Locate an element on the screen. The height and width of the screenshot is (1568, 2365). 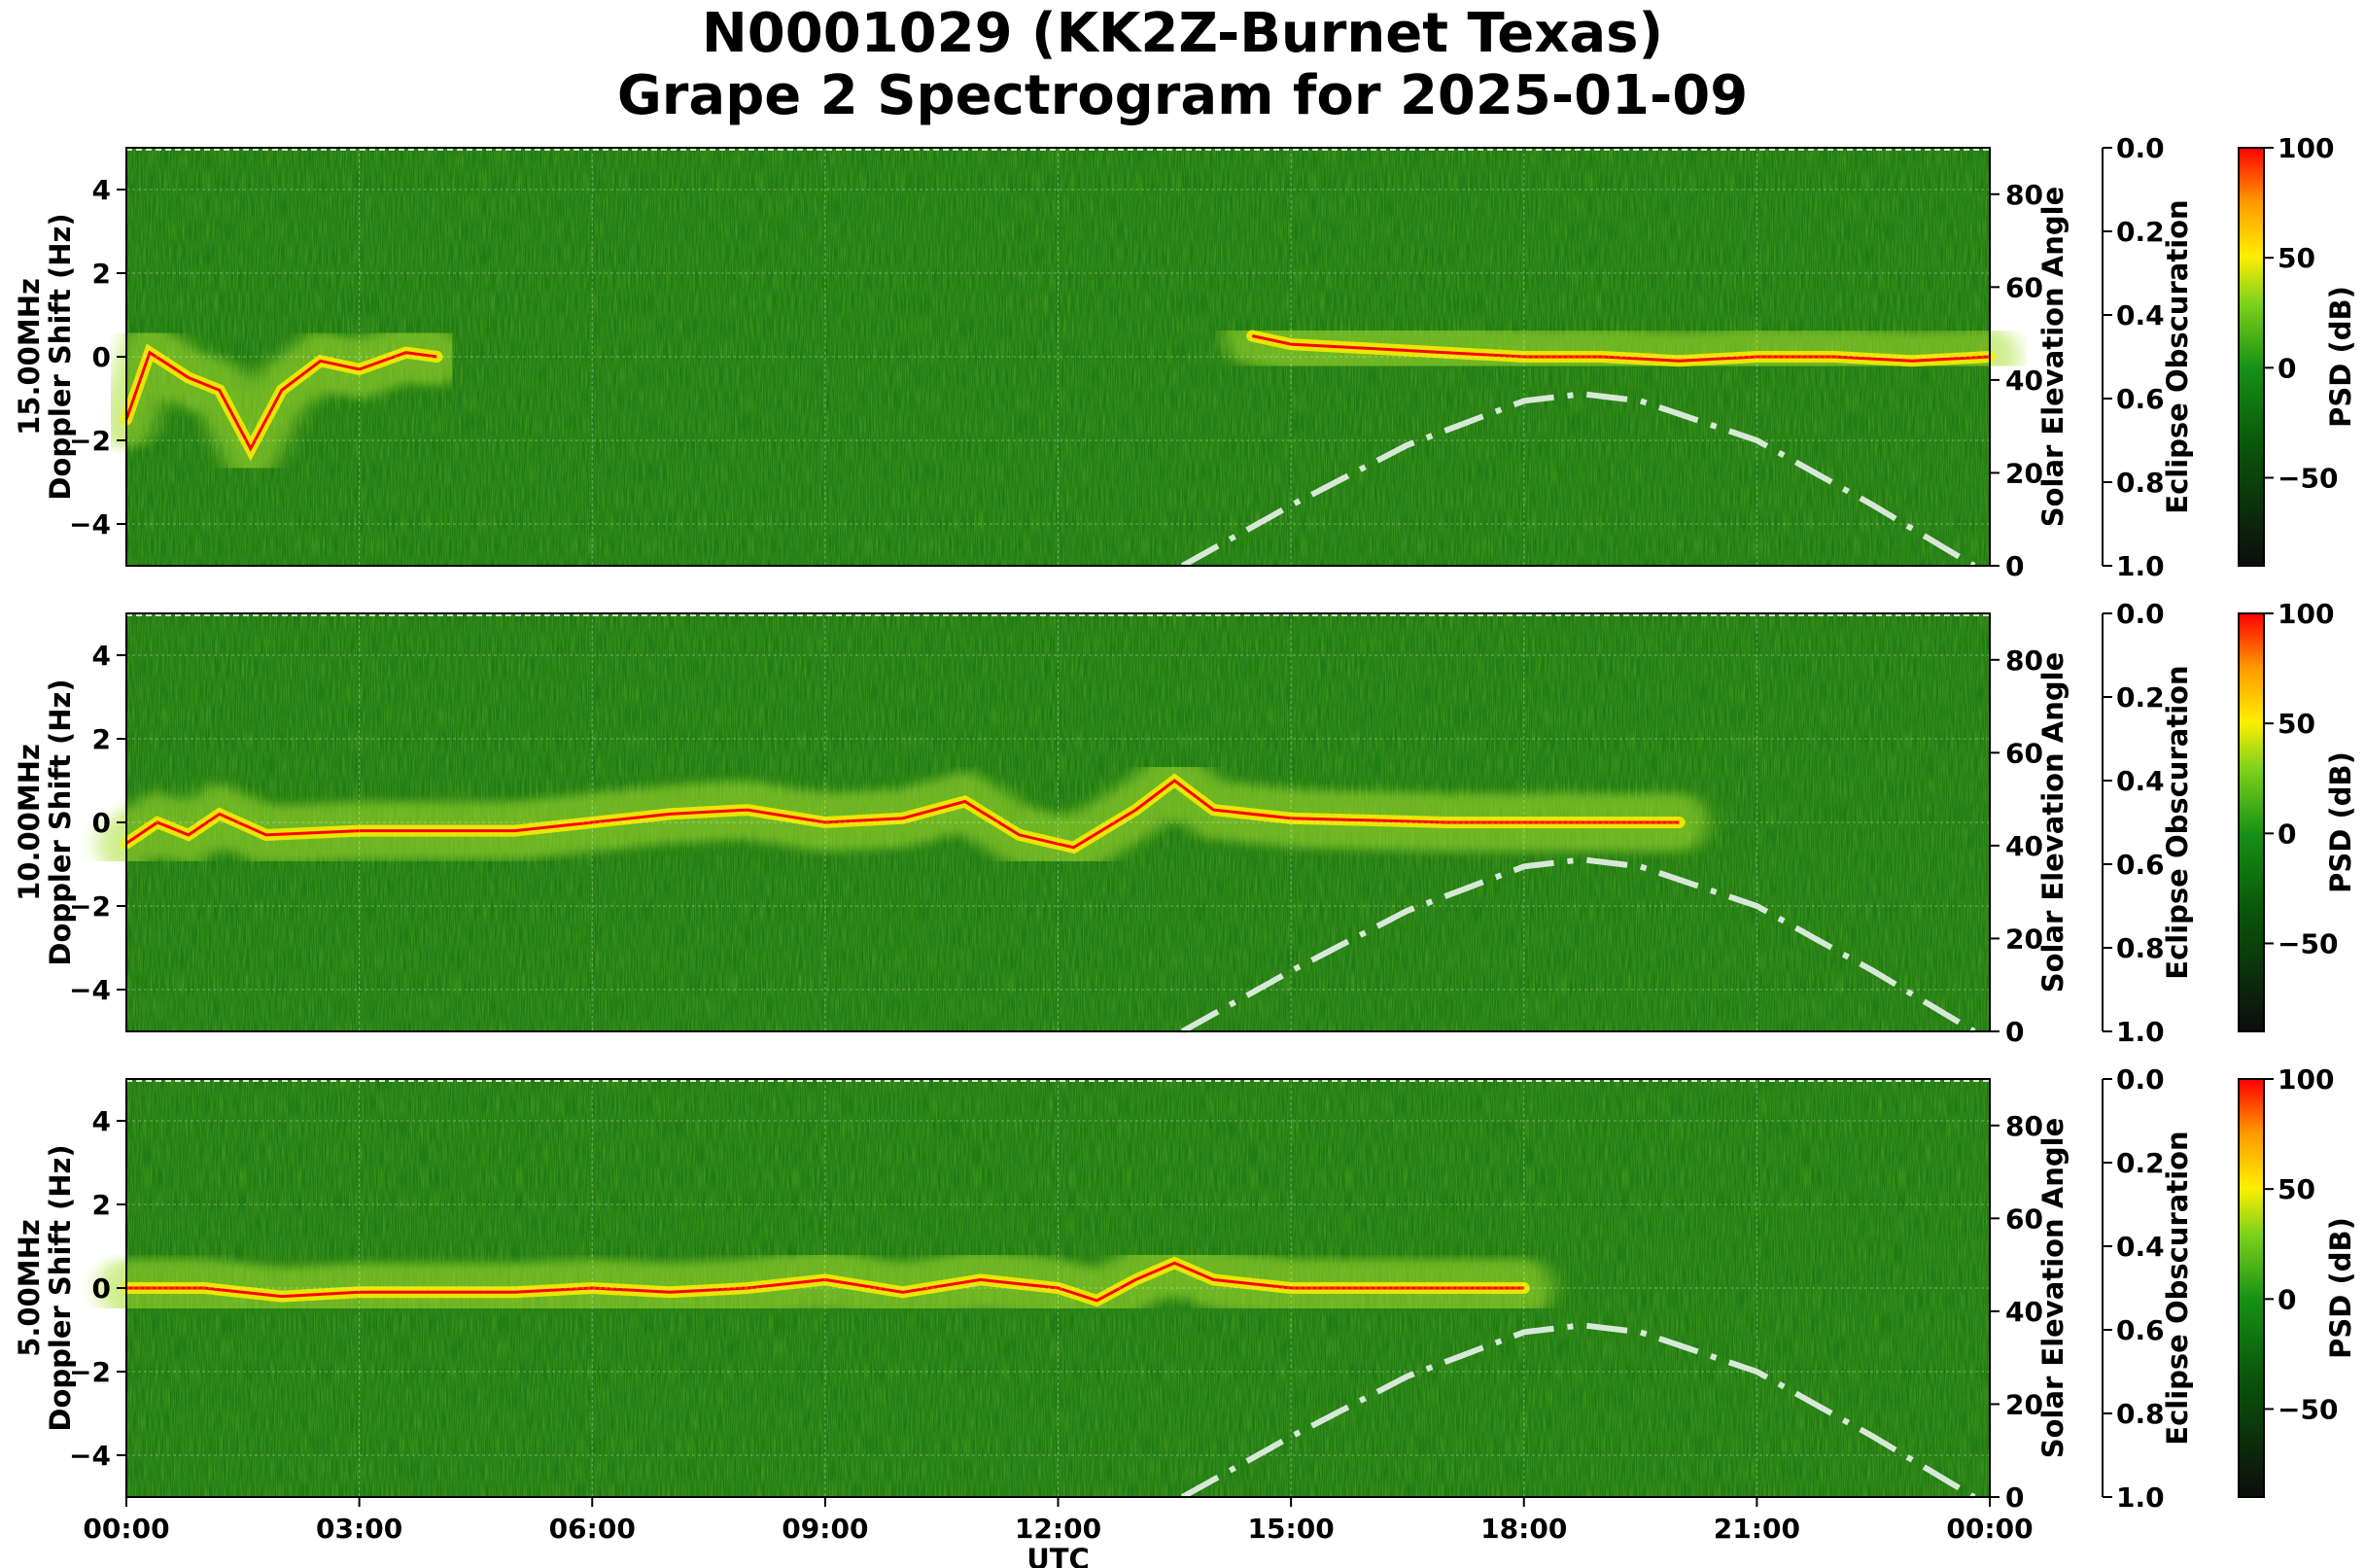
x-tick-label: 09:00 is located at coordinates (825, 1529).